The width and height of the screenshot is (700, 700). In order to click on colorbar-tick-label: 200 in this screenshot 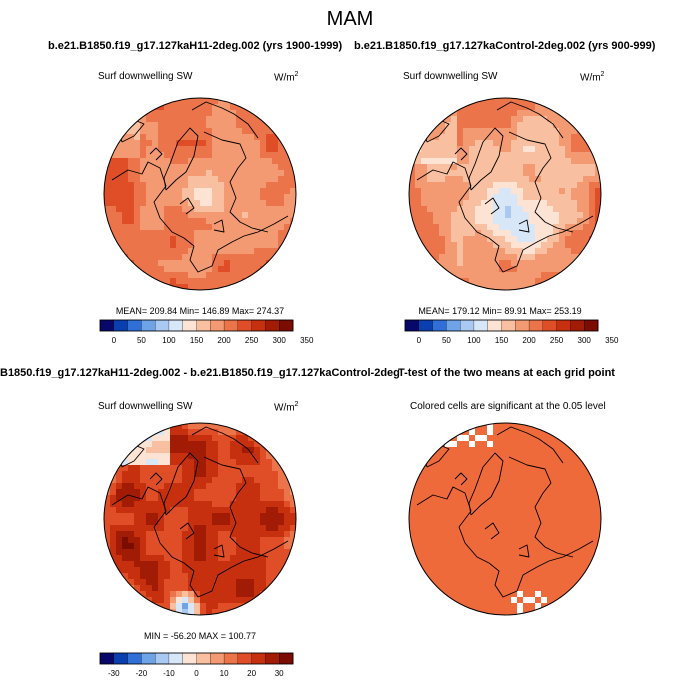, I will do `click(529, 340)`.